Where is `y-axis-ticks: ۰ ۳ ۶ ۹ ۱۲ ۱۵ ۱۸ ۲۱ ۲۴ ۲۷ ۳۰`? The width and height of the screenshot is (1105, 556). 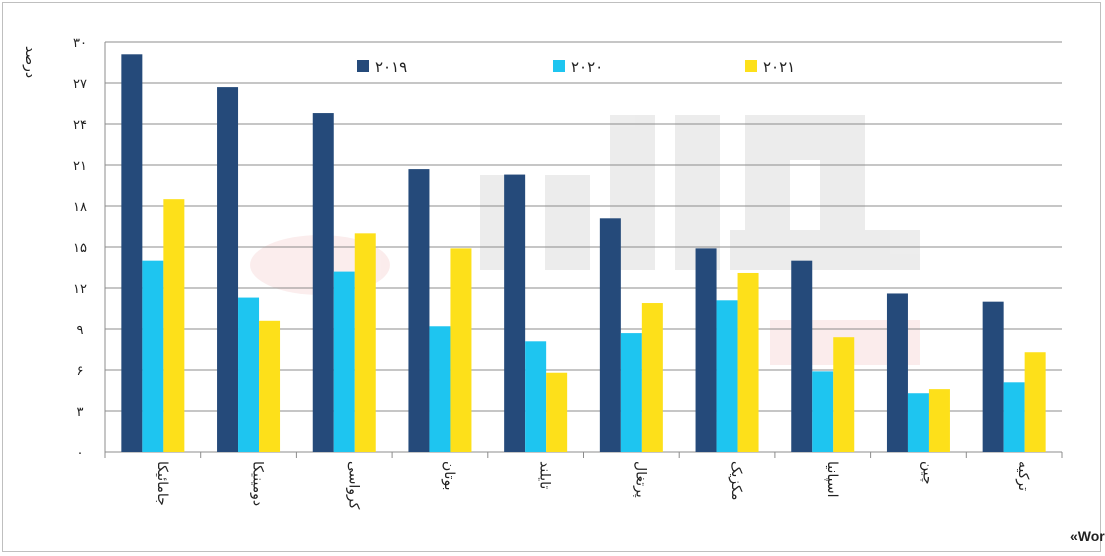
y-axis-ticks: ۰ ۳ ۶ ۹ ۱۲ ۱۵ ۱۸ ۲۱ ۲۴ ۲۷ ۳۰ is located at coordinates (80, 248).